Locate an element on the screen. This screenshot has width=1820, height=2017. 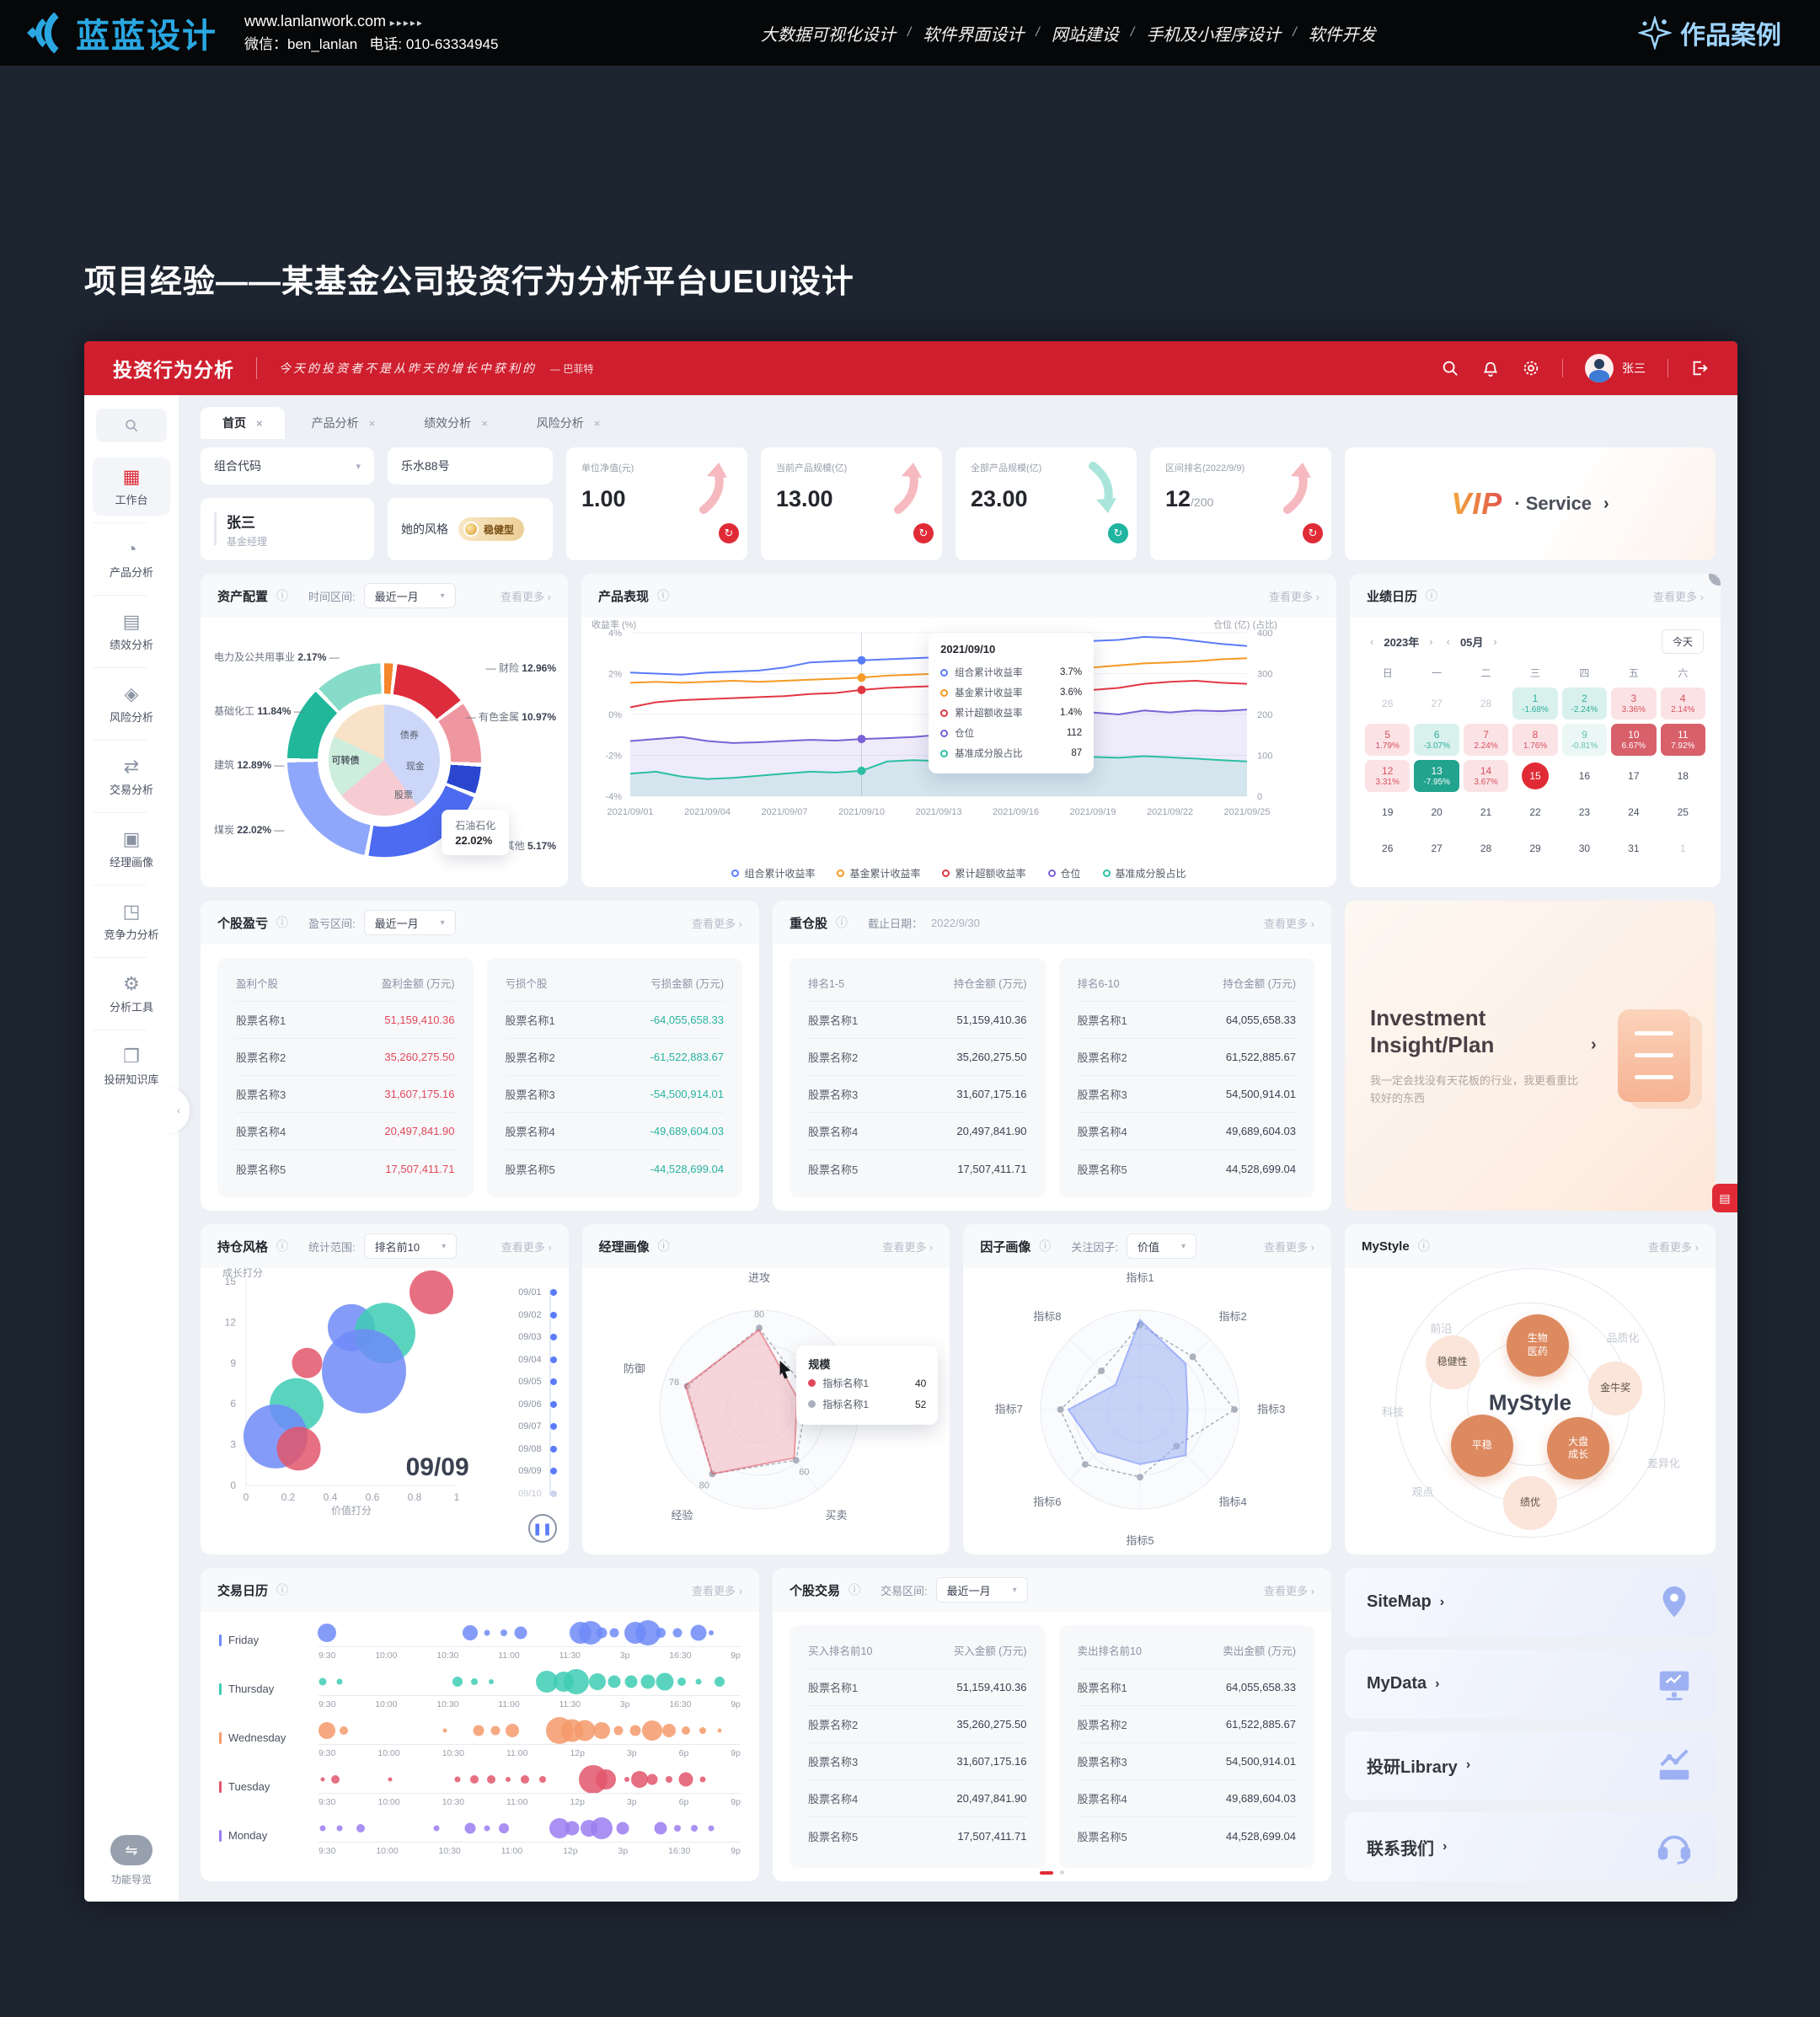
table-row: 股票名称5 -44,528,699.04 is located at coordinates (615, 1169).